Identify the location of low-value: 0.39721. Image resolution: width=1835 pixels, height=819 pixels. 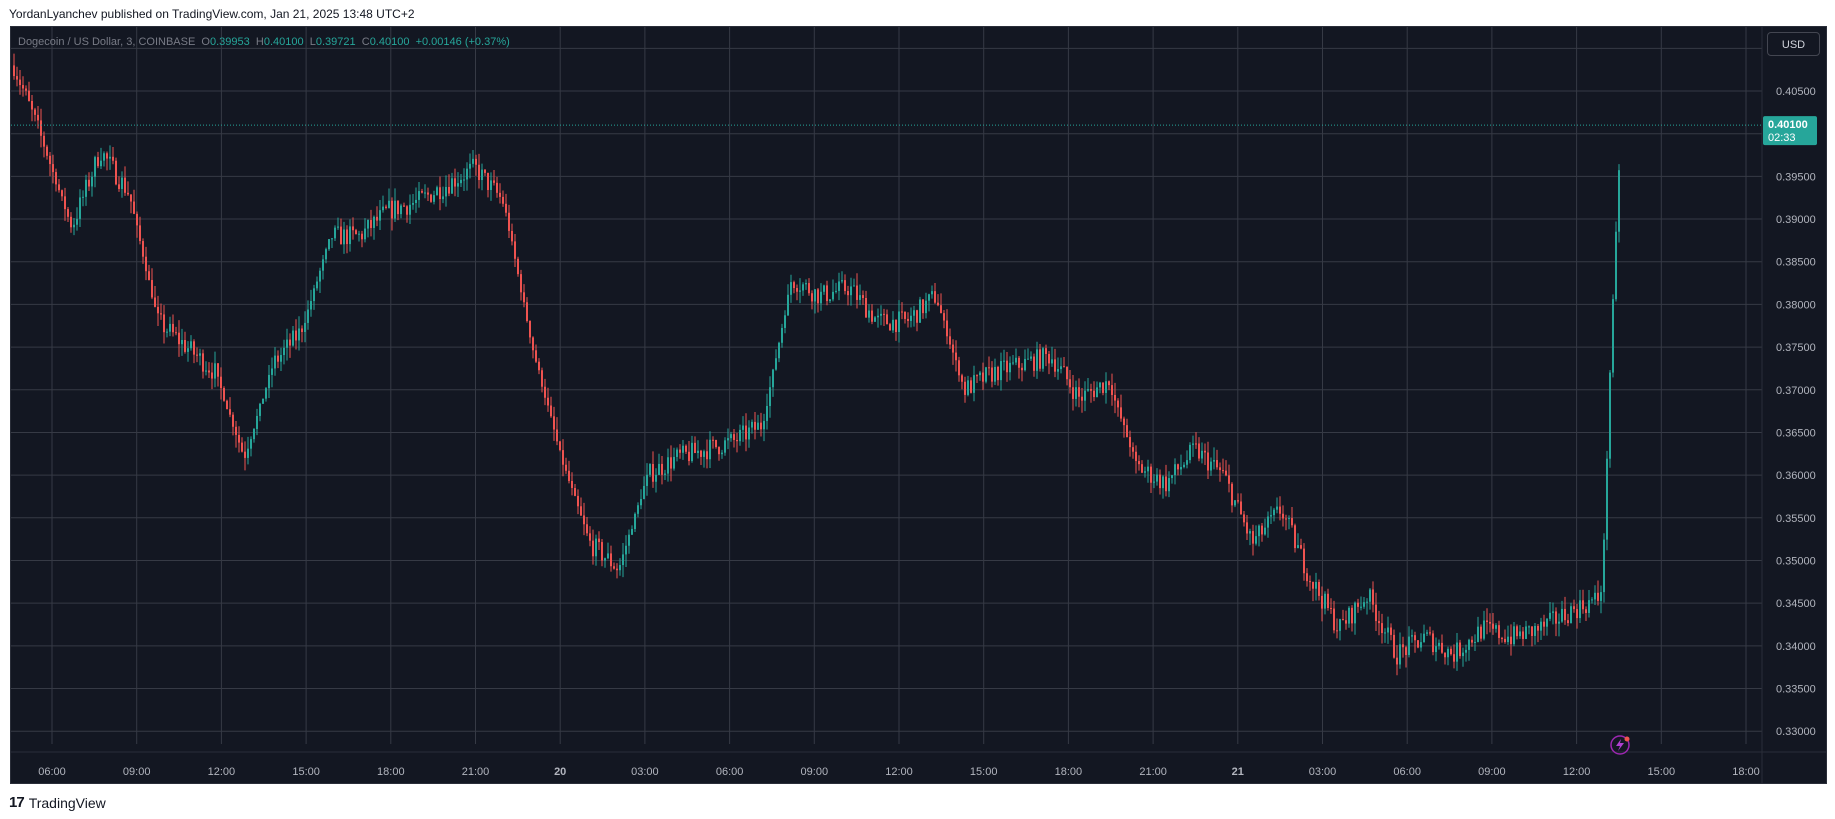
(335, 42).